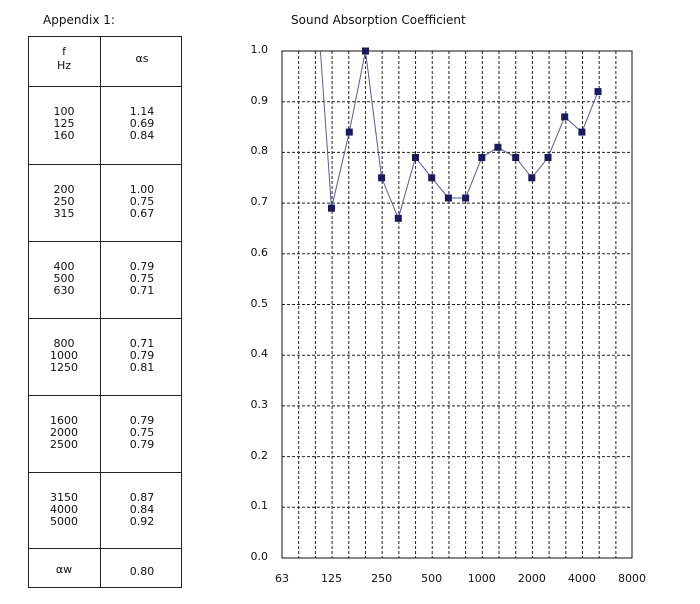 The image size is (700, 604). What do you see at coordinates (64, 266) in the screenshot?
I see `freq-cell: 400` at bounding box center [64, 266].